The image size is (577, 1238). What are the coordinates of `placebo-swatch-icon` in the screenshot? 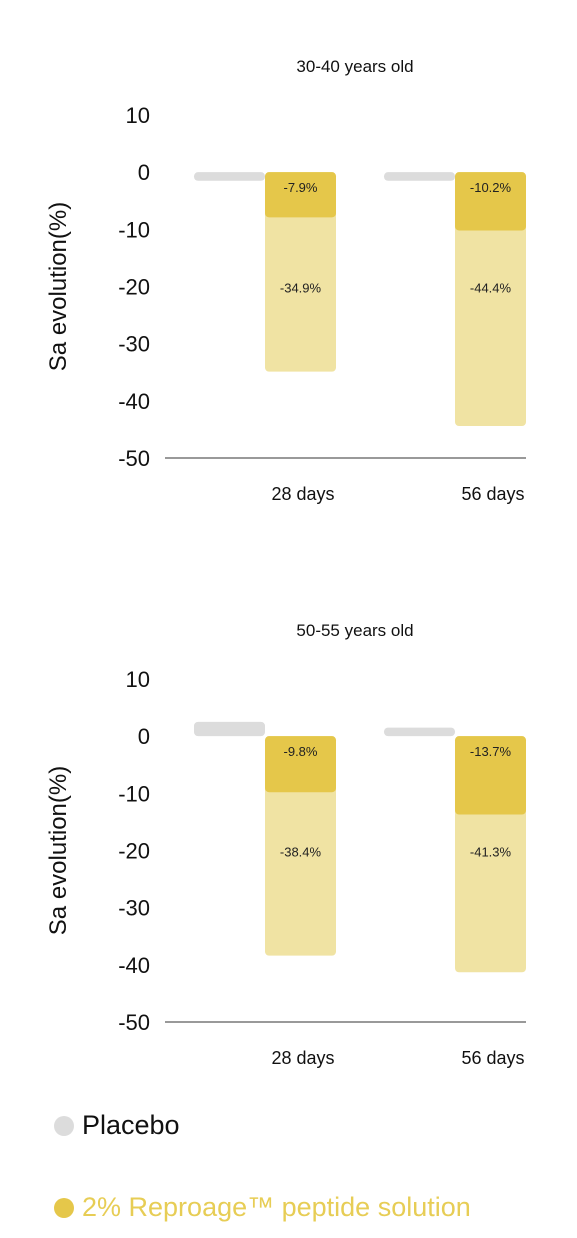 It's located at (64, 1125).